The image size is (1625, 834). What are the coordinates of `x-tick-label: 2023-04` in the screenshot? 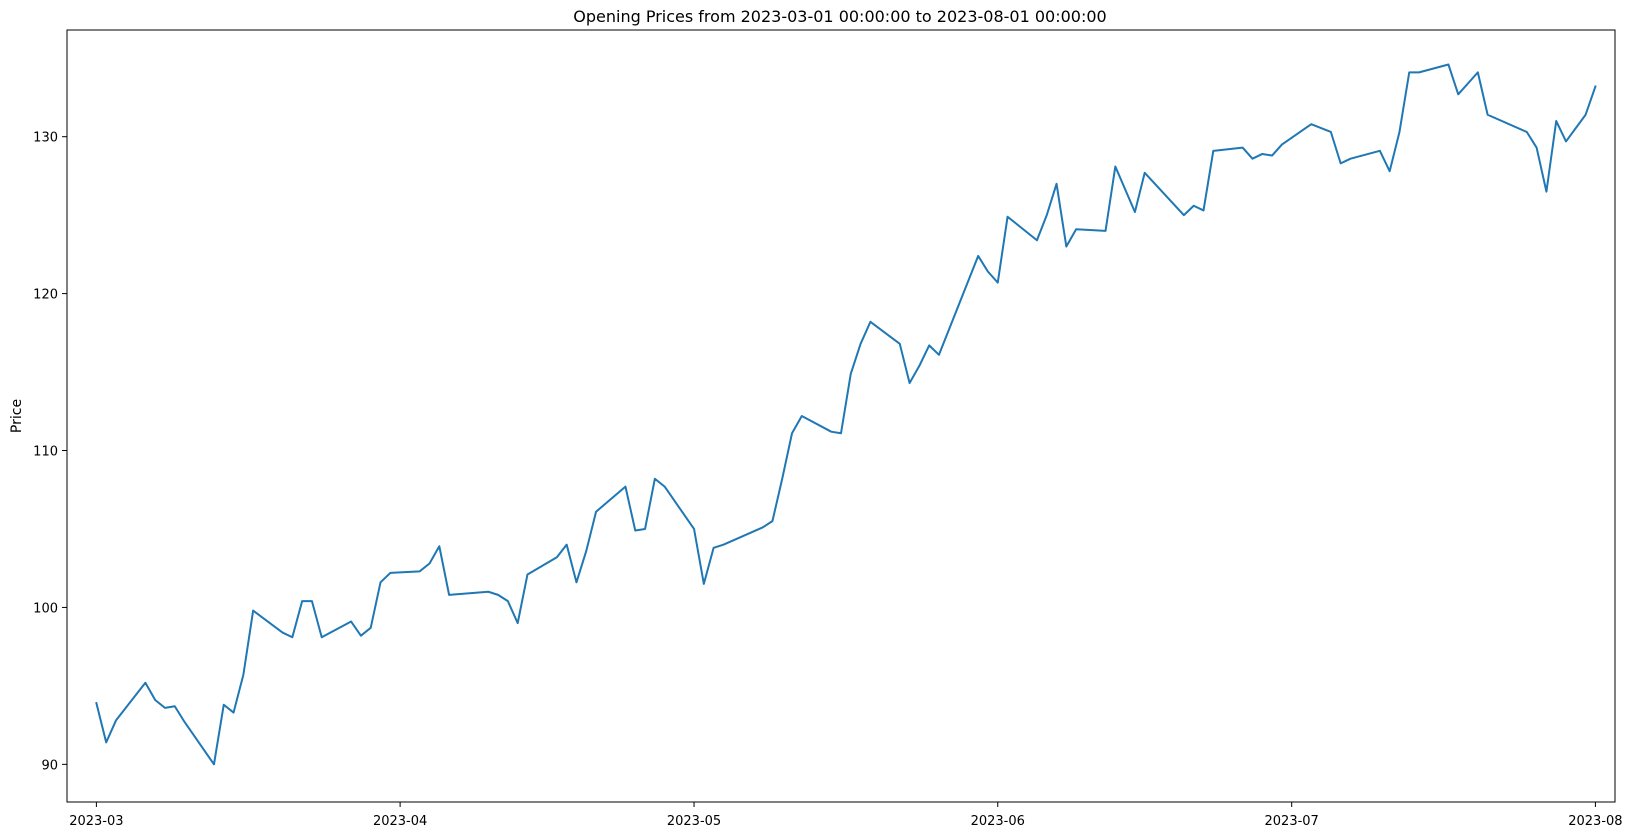 It's located at (400, 821).